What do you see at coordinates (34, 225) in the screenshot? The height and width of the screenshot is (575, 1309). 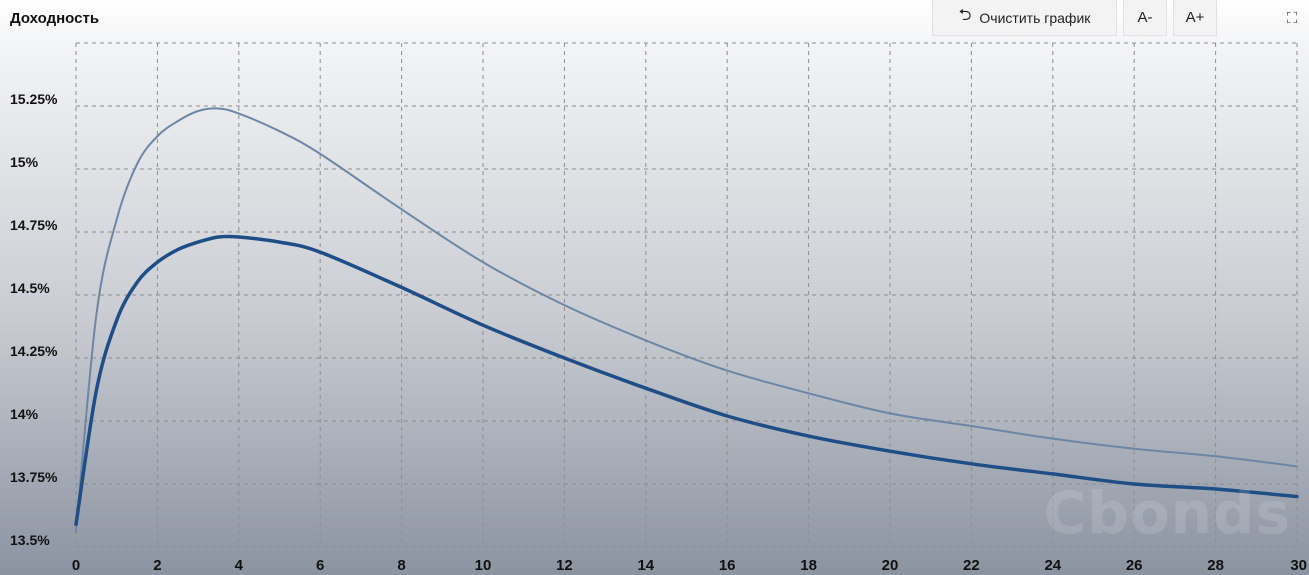 I see `y-tick-label: 14.75%` at bounding box center [34, 225].